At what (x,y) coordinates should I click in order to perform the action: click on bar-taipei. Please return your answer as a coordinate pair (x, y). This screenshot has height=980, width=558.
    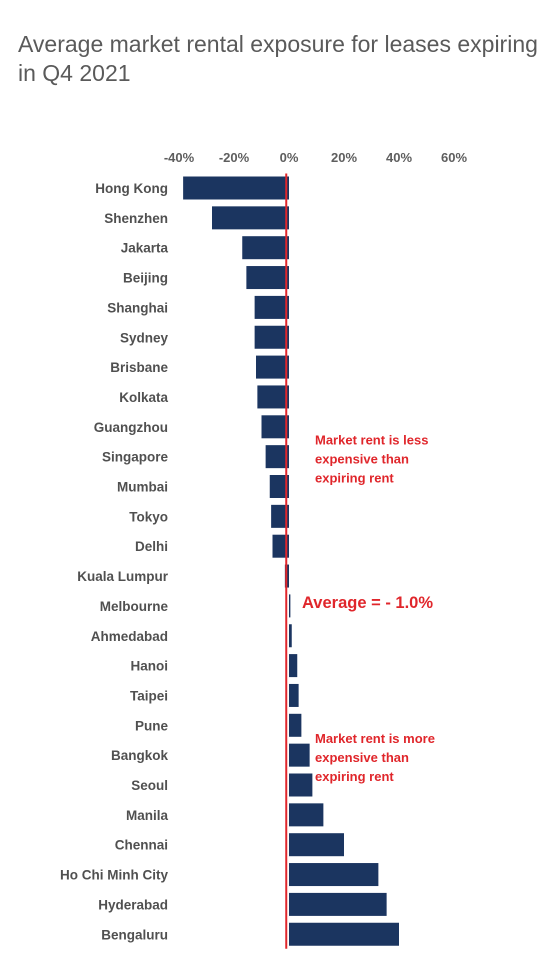
    Looking at the image, I should click on (294, 695).